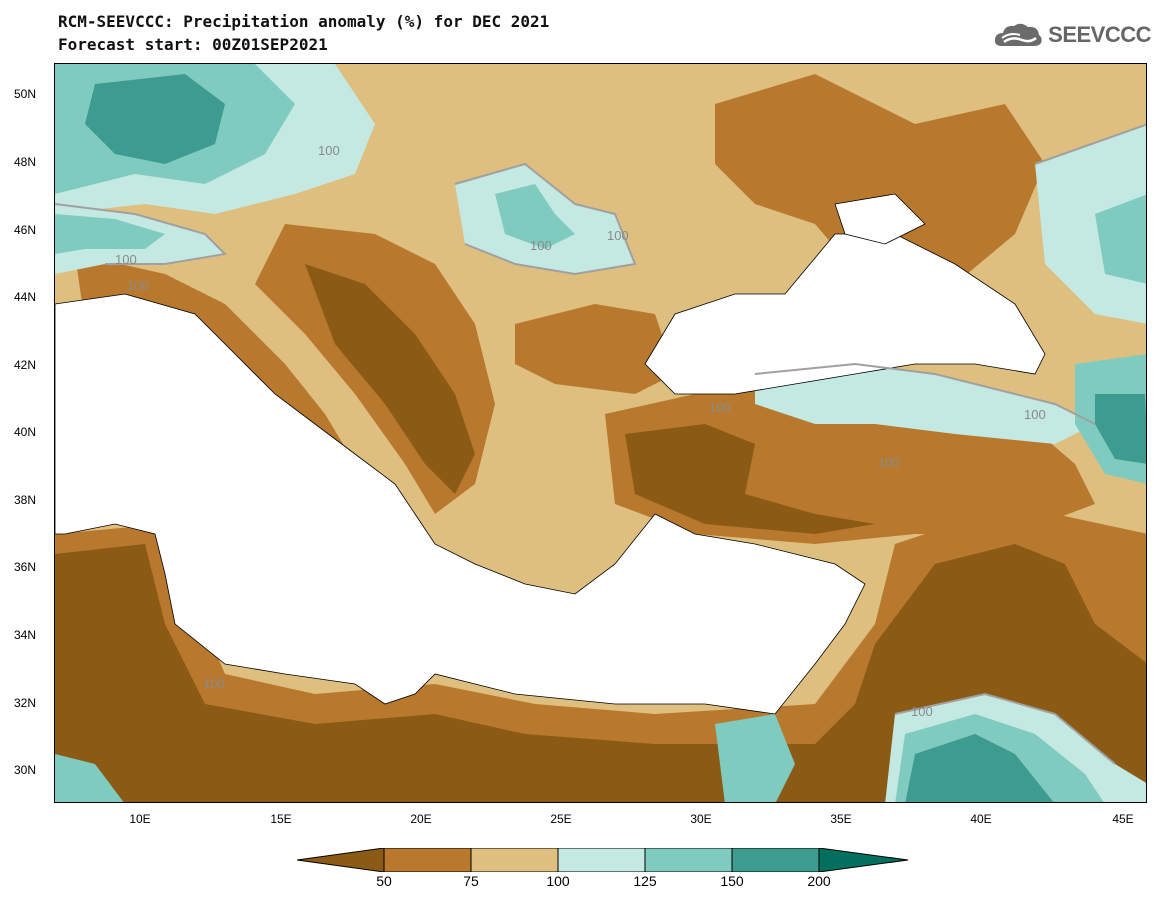 This screenshot has width=1165, height=907. I want to click on lat-label: 42N, so click(25, 365).